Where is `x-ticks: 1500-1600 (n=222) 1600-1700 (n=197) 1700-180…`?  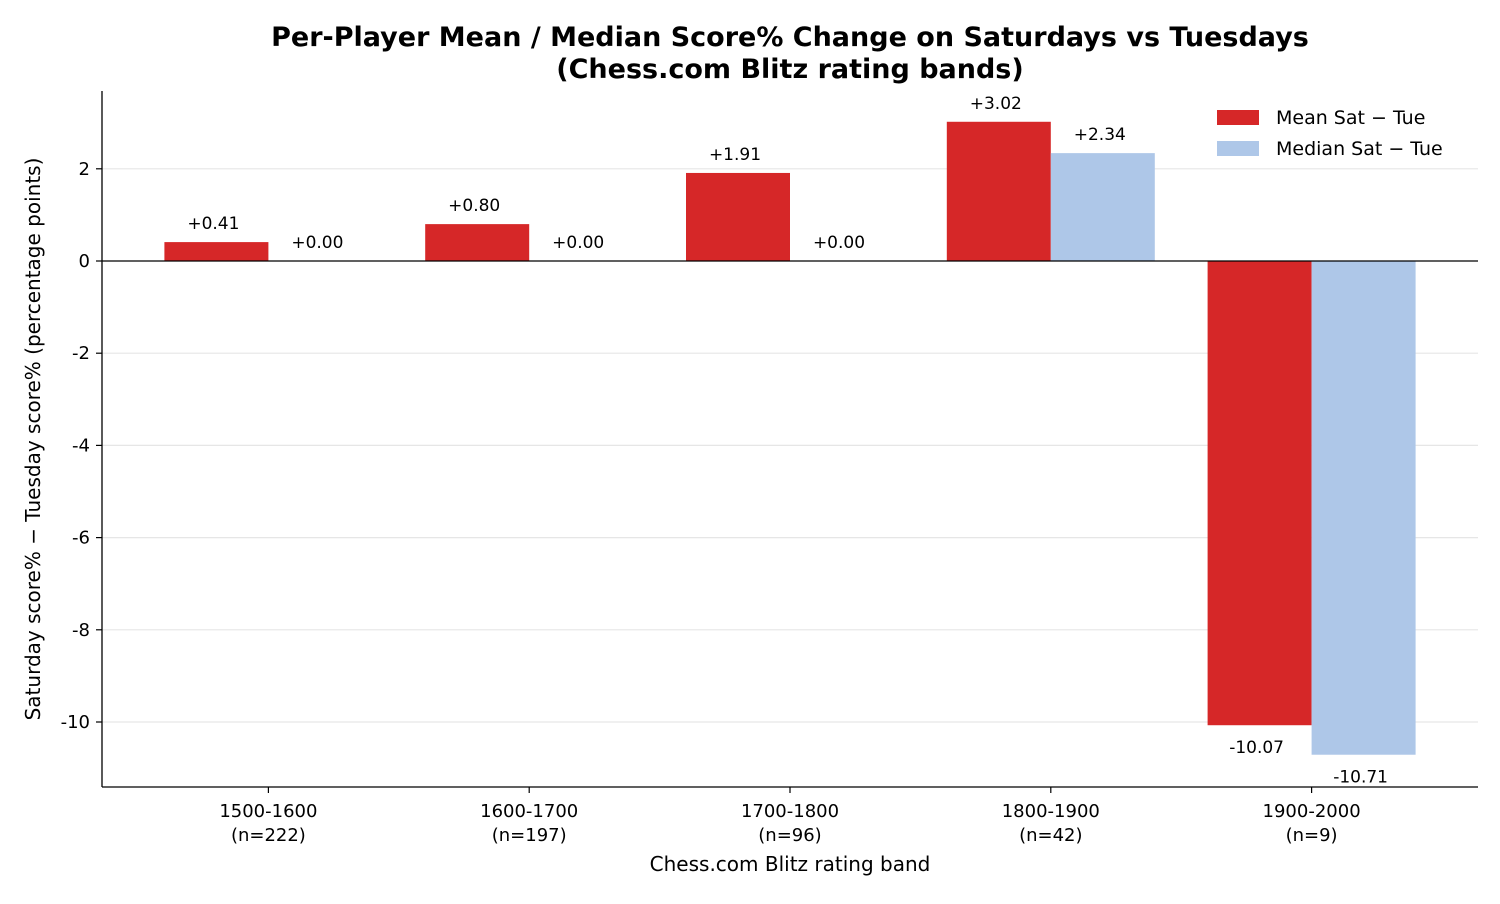
x-ticks: 1500-1600 (n=222) 1600-1700 (n=197) 1700-180… is located at coordinates (789, 816).